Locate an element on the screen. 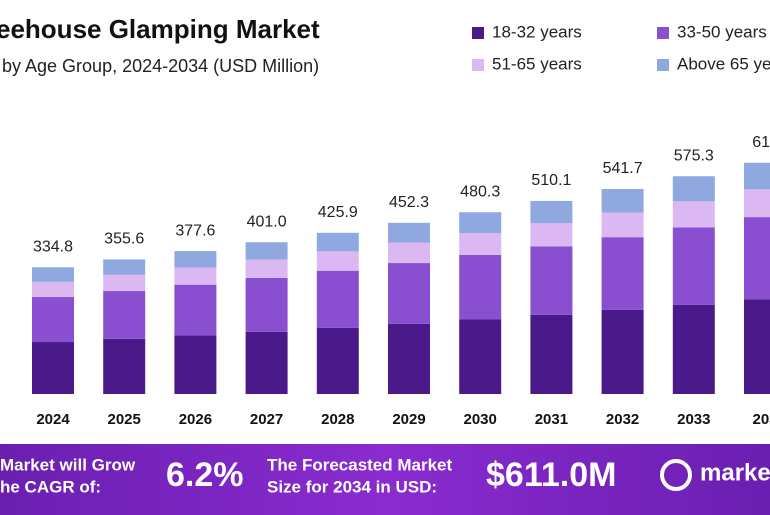  cagr-value: 6.2% is located at coordinates (205, 475).